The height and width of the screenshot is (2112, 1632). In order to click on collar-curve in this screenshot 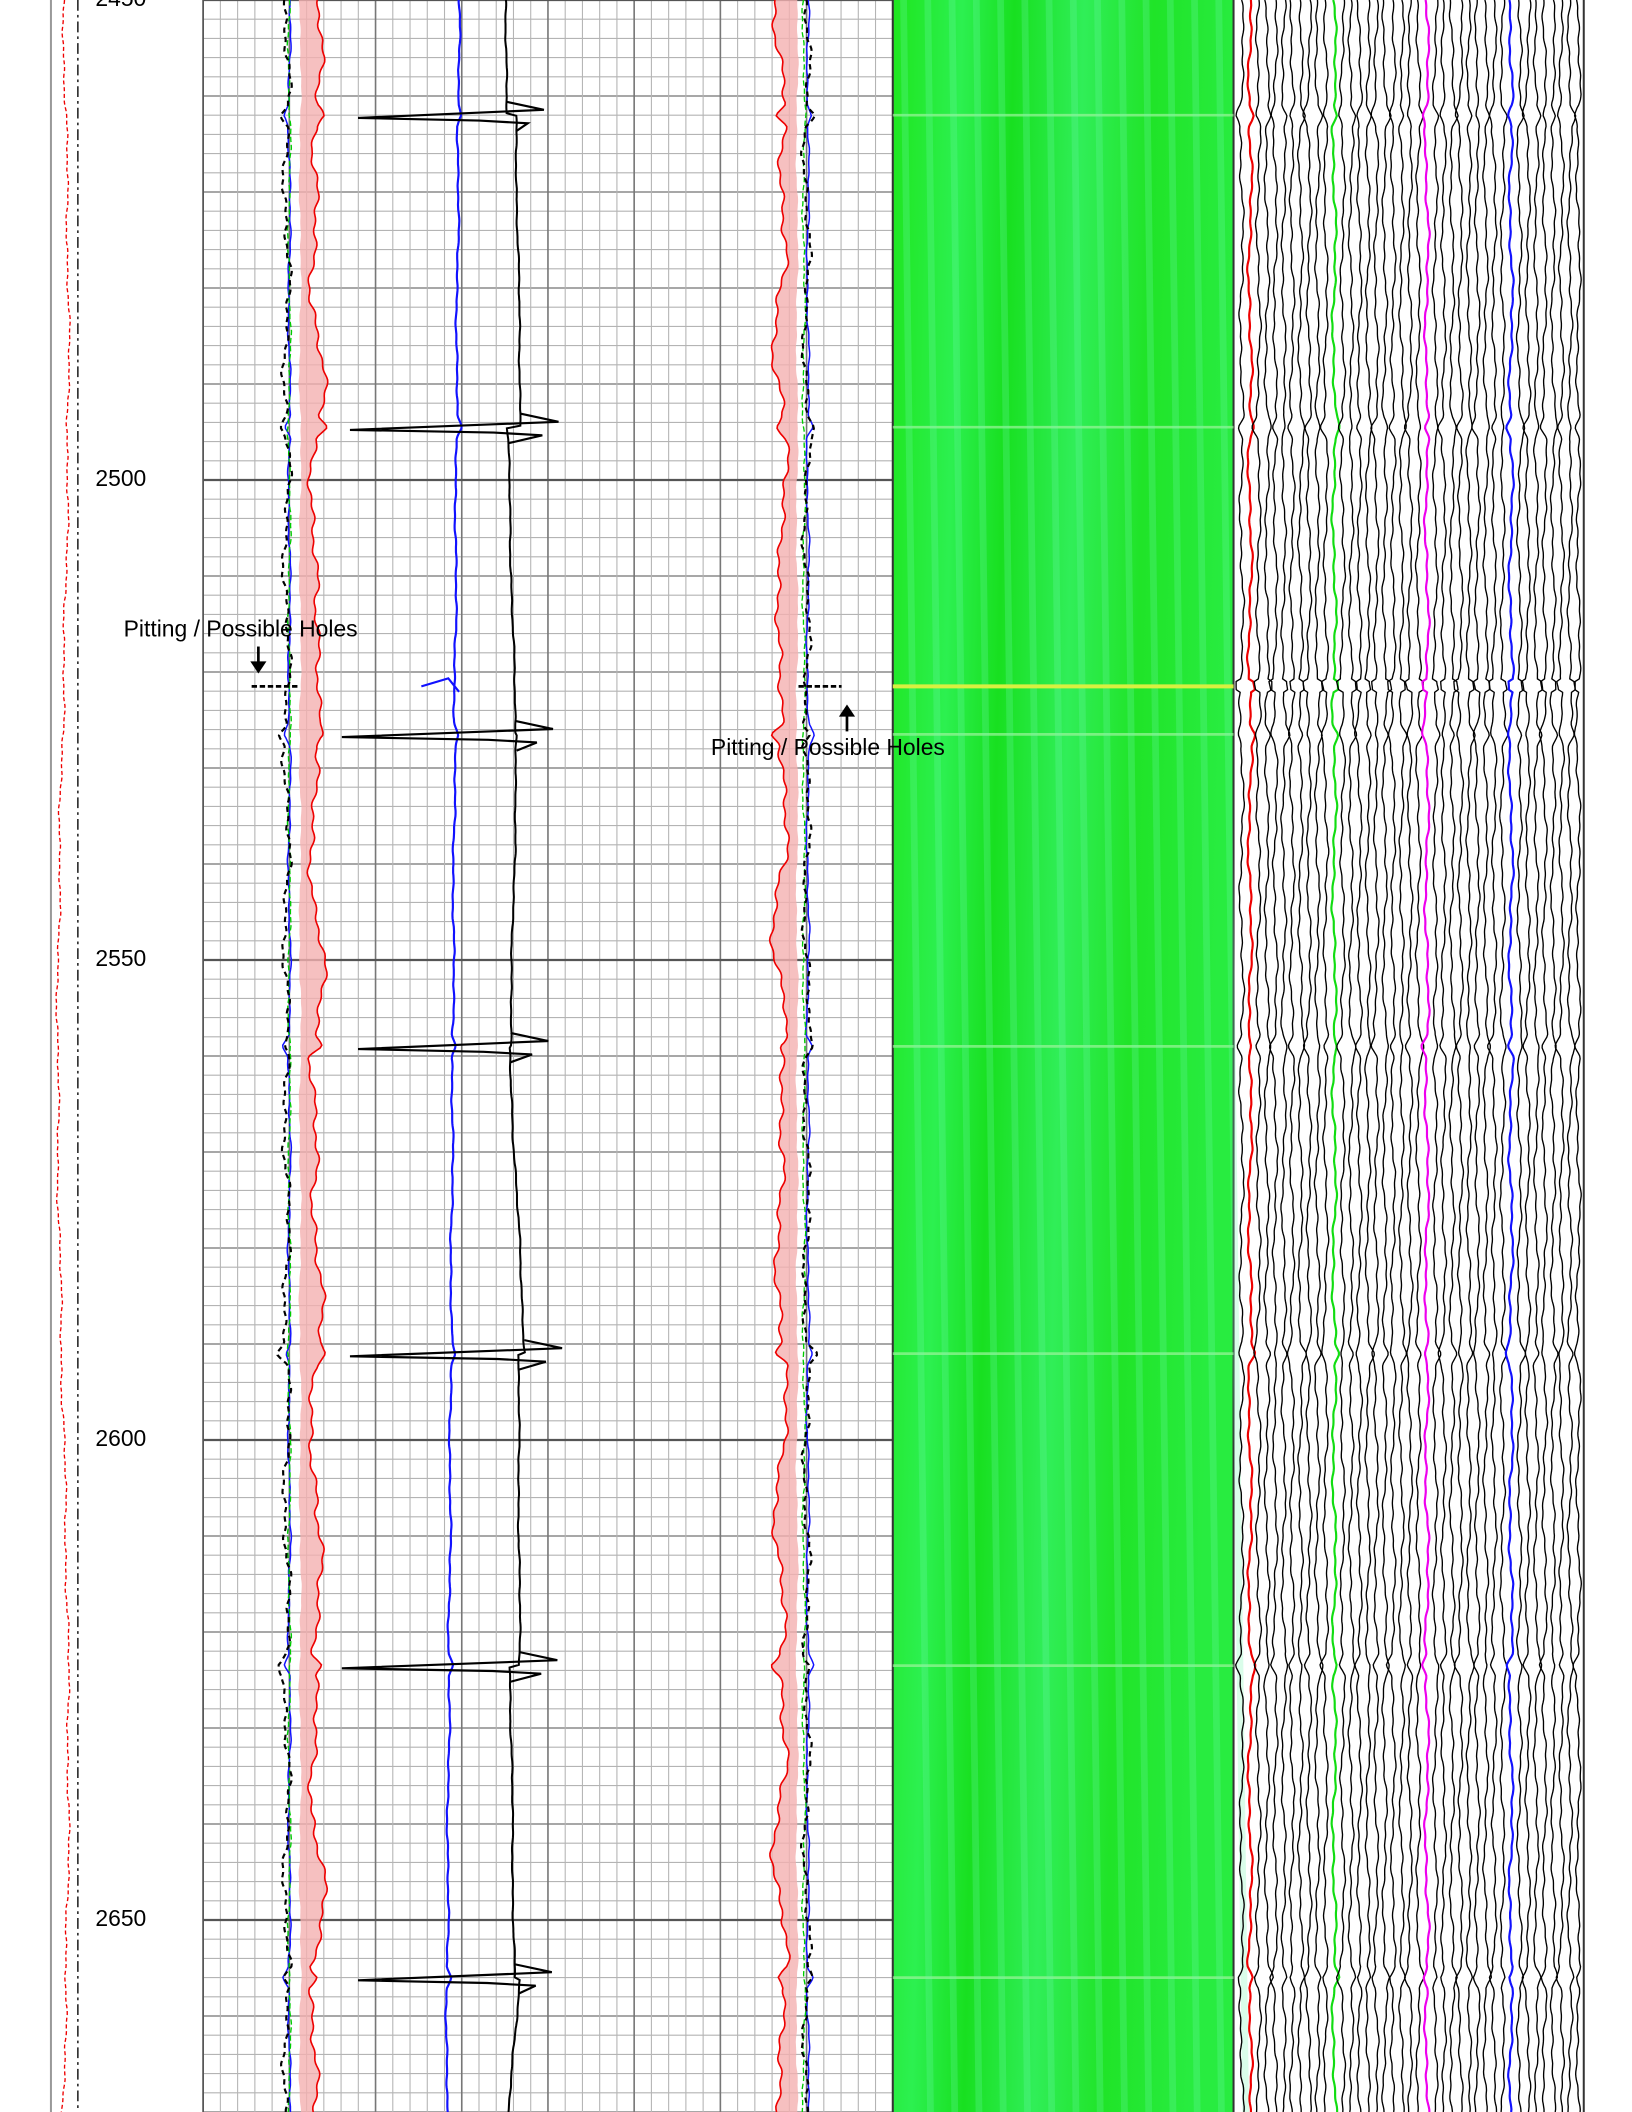, I will do `click(515, 1056)`.